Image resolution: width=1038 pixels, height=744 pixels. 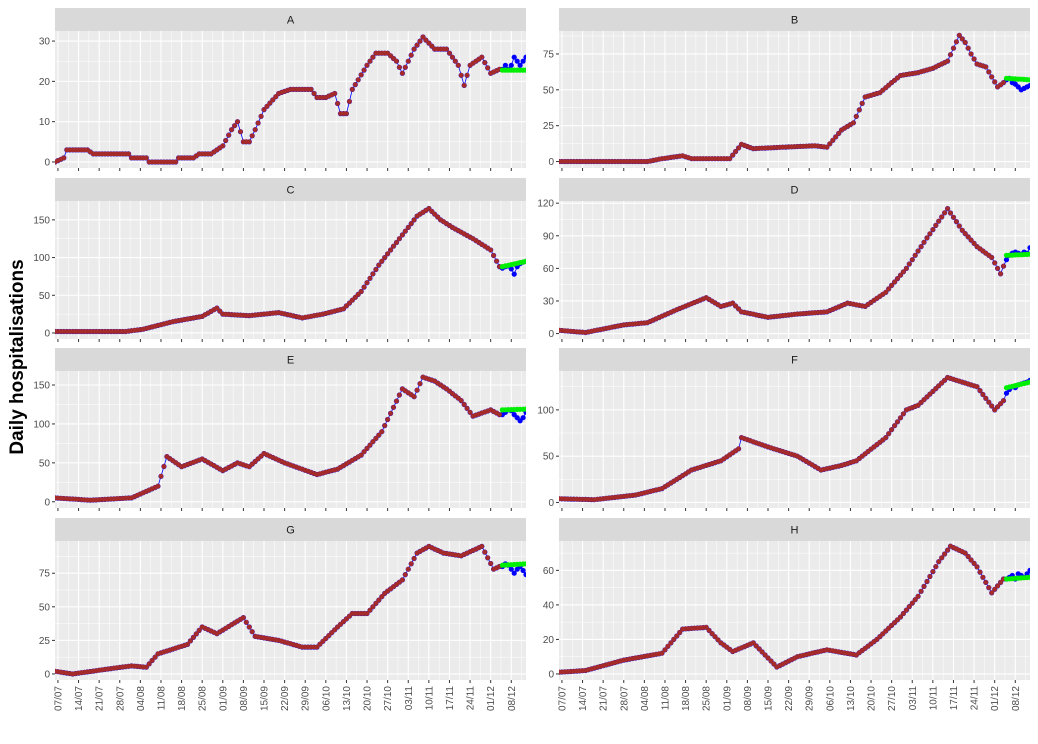 I want to click on facet-strip-label: A, so click(x=291, y=21).